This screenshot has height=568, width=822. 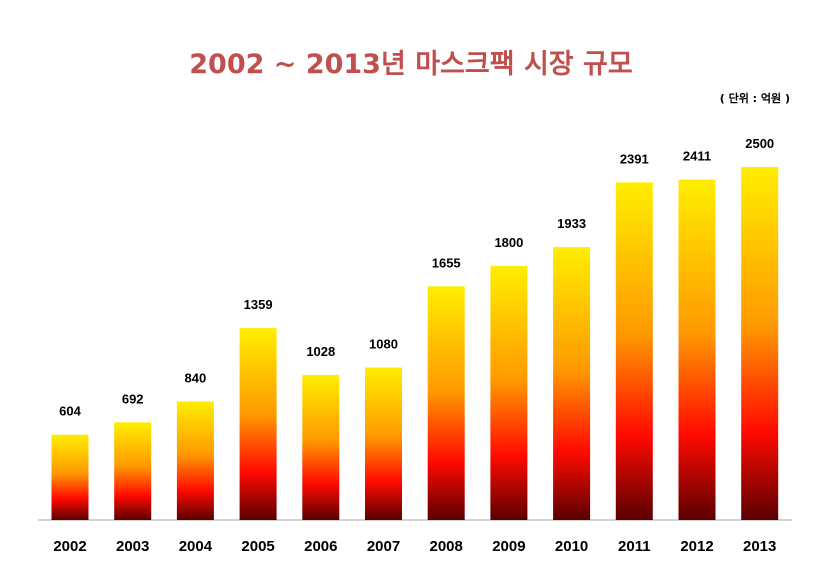 I want to click on x-tick-label: 2008, so click(x=446, y=546).